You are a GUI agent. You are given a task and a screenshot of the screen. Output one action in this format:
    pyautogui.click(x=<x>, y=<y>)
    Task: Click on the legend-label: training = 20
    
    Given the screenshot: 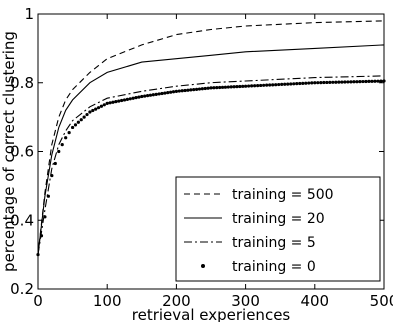 What is the action you would take?
    pyautogui.click(x=278, y=219)
    